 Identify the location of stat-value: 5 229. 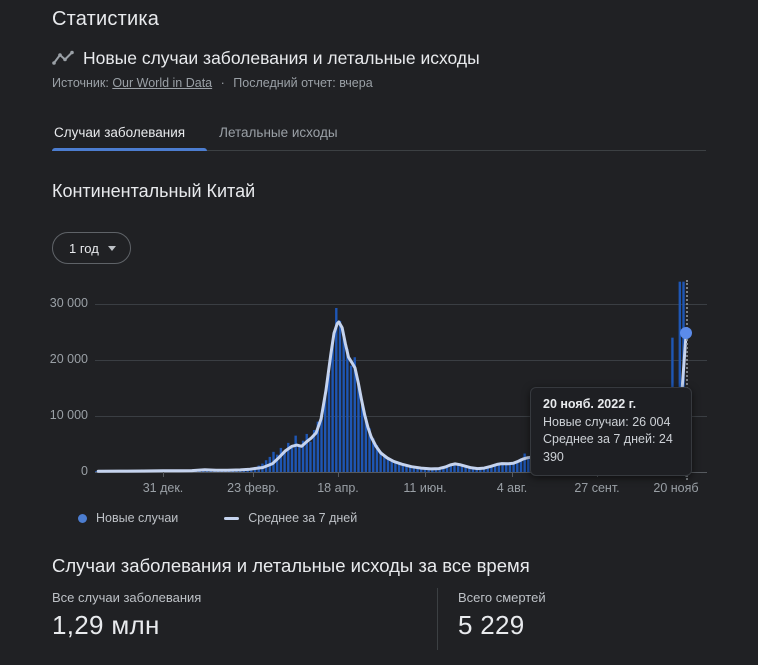
(491, 625).